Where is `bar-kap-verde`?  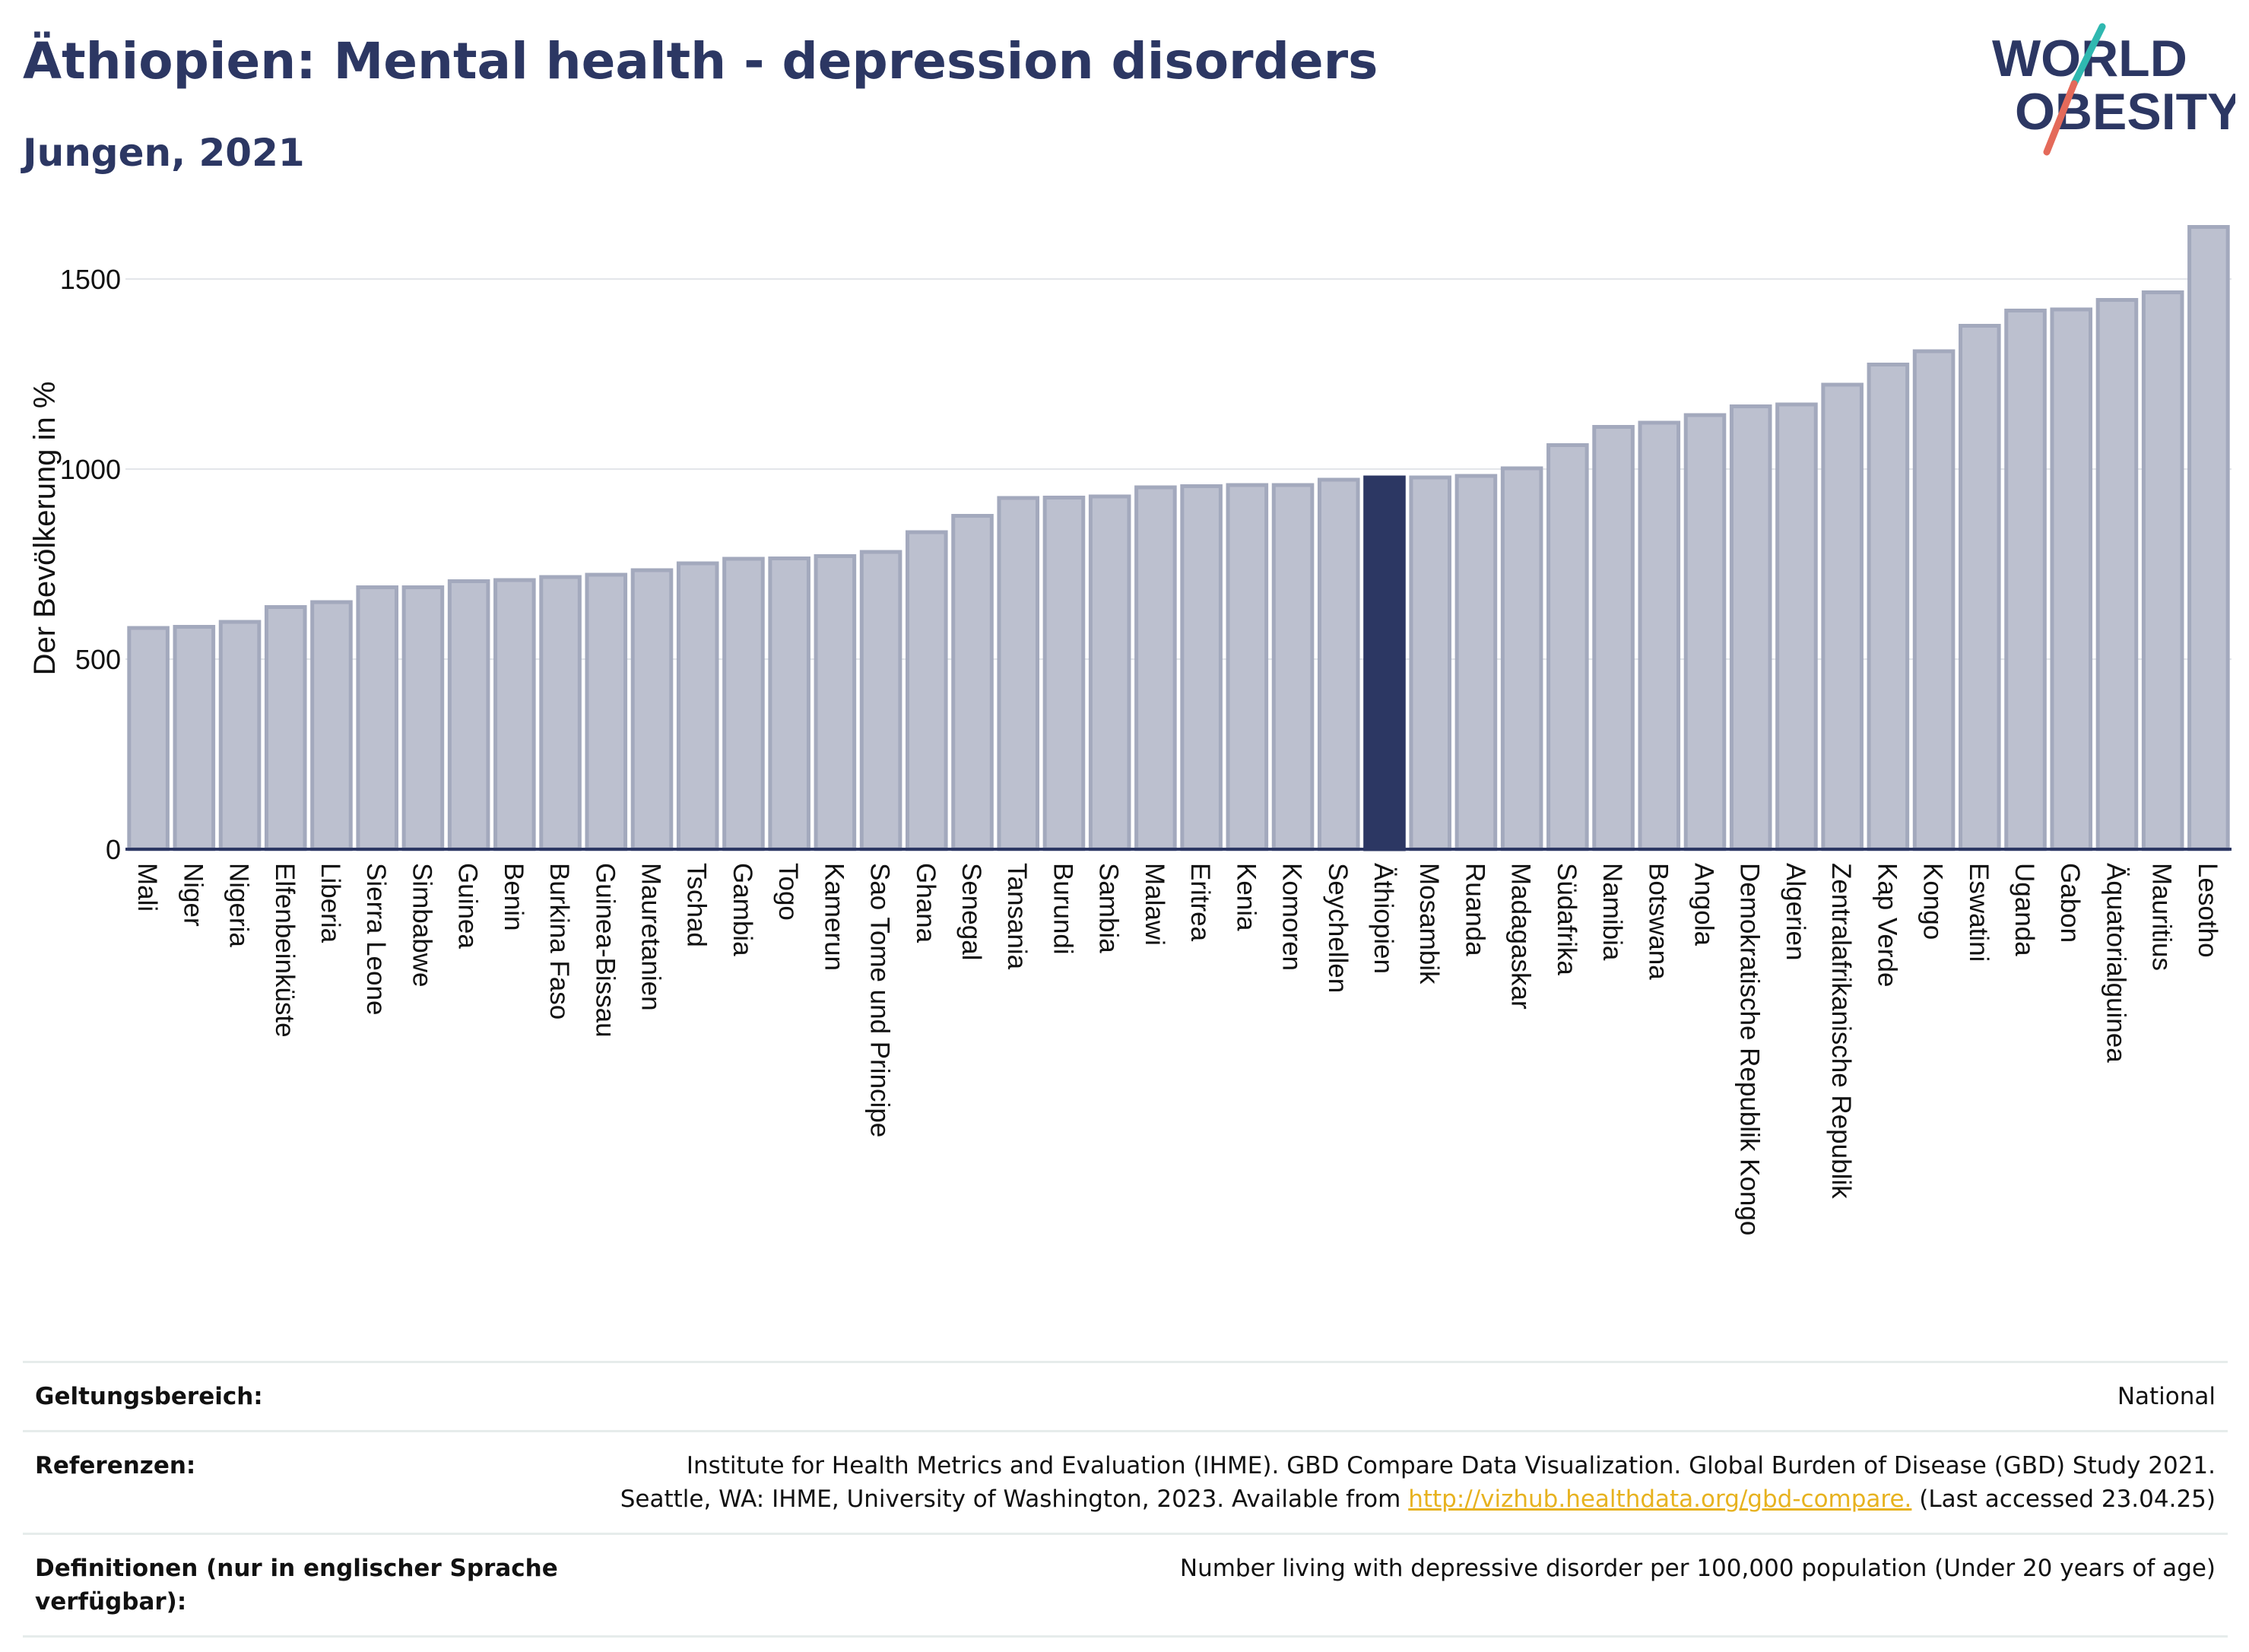 bar-kap-verde is located at coordinates (1888, 607).